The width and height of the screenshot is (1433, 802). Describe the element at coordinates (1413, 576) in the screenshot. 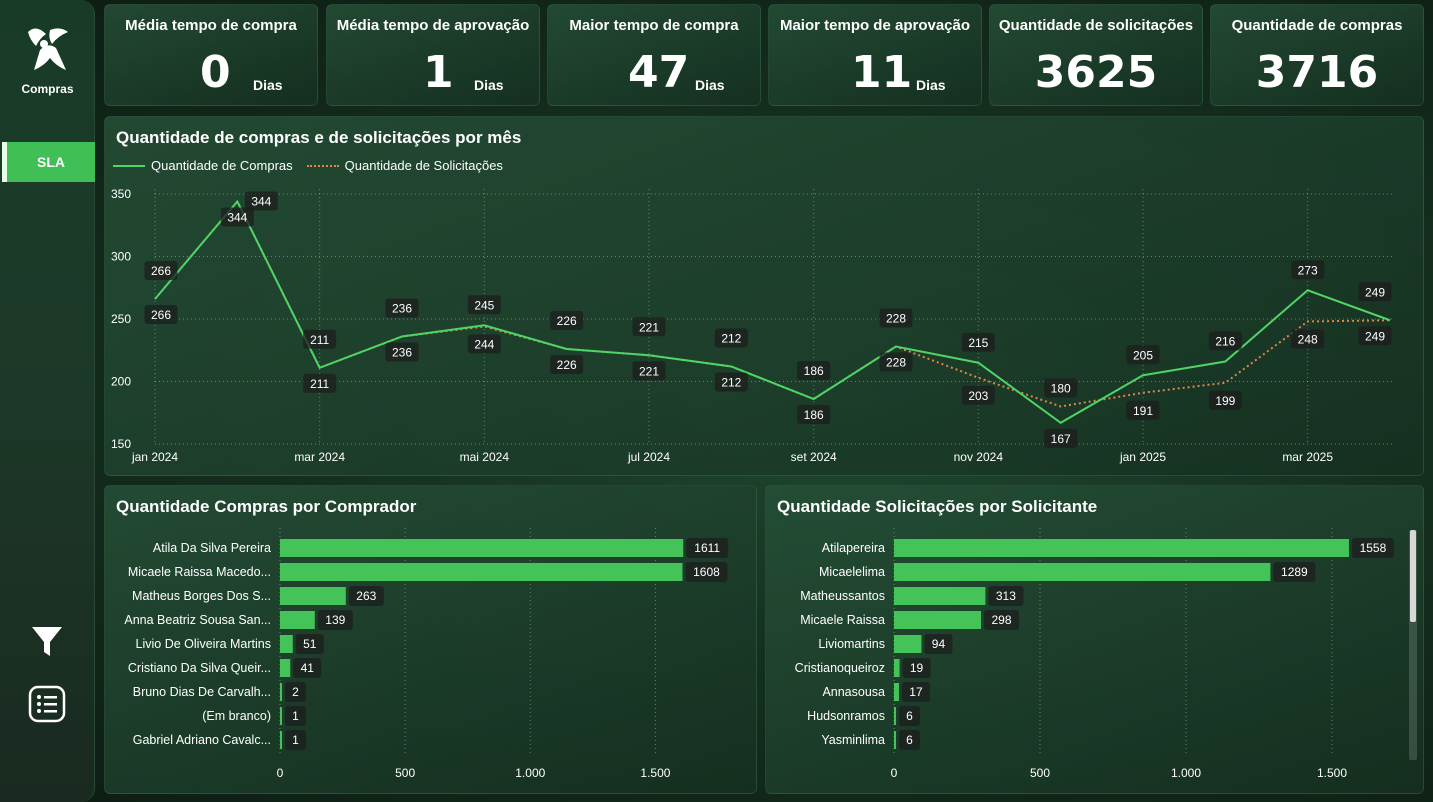

I see `scrollbar-thumb` at that location.